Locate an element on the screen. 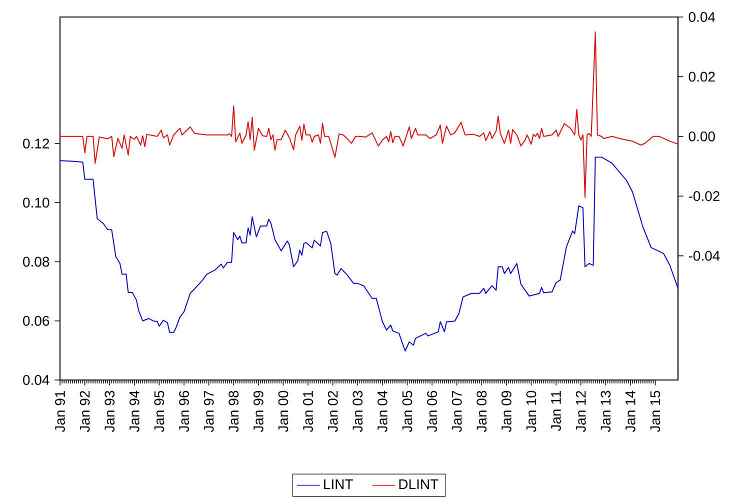  x-tick-label: Jan 03 is located at coordinates (357, 411).